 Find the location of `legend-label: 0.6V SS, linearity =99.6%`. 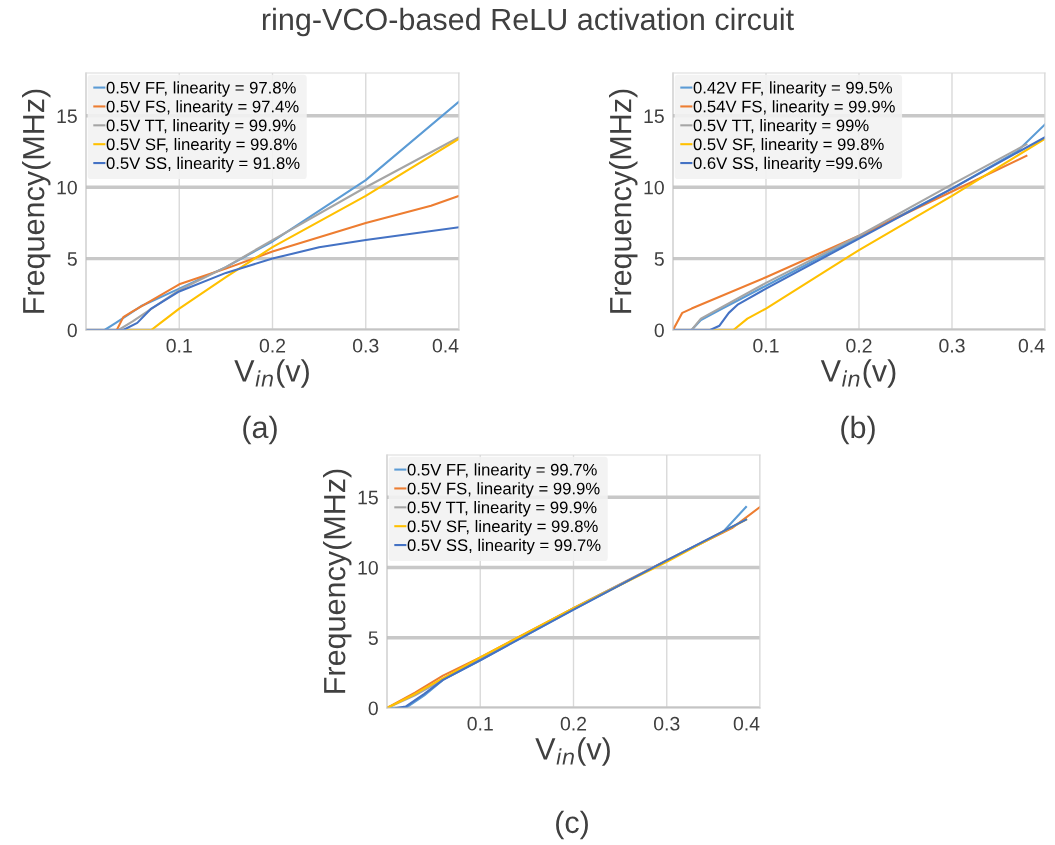

legend-label: 0.6V SS, linearity =99.6% is located at coordinates (787, 164).